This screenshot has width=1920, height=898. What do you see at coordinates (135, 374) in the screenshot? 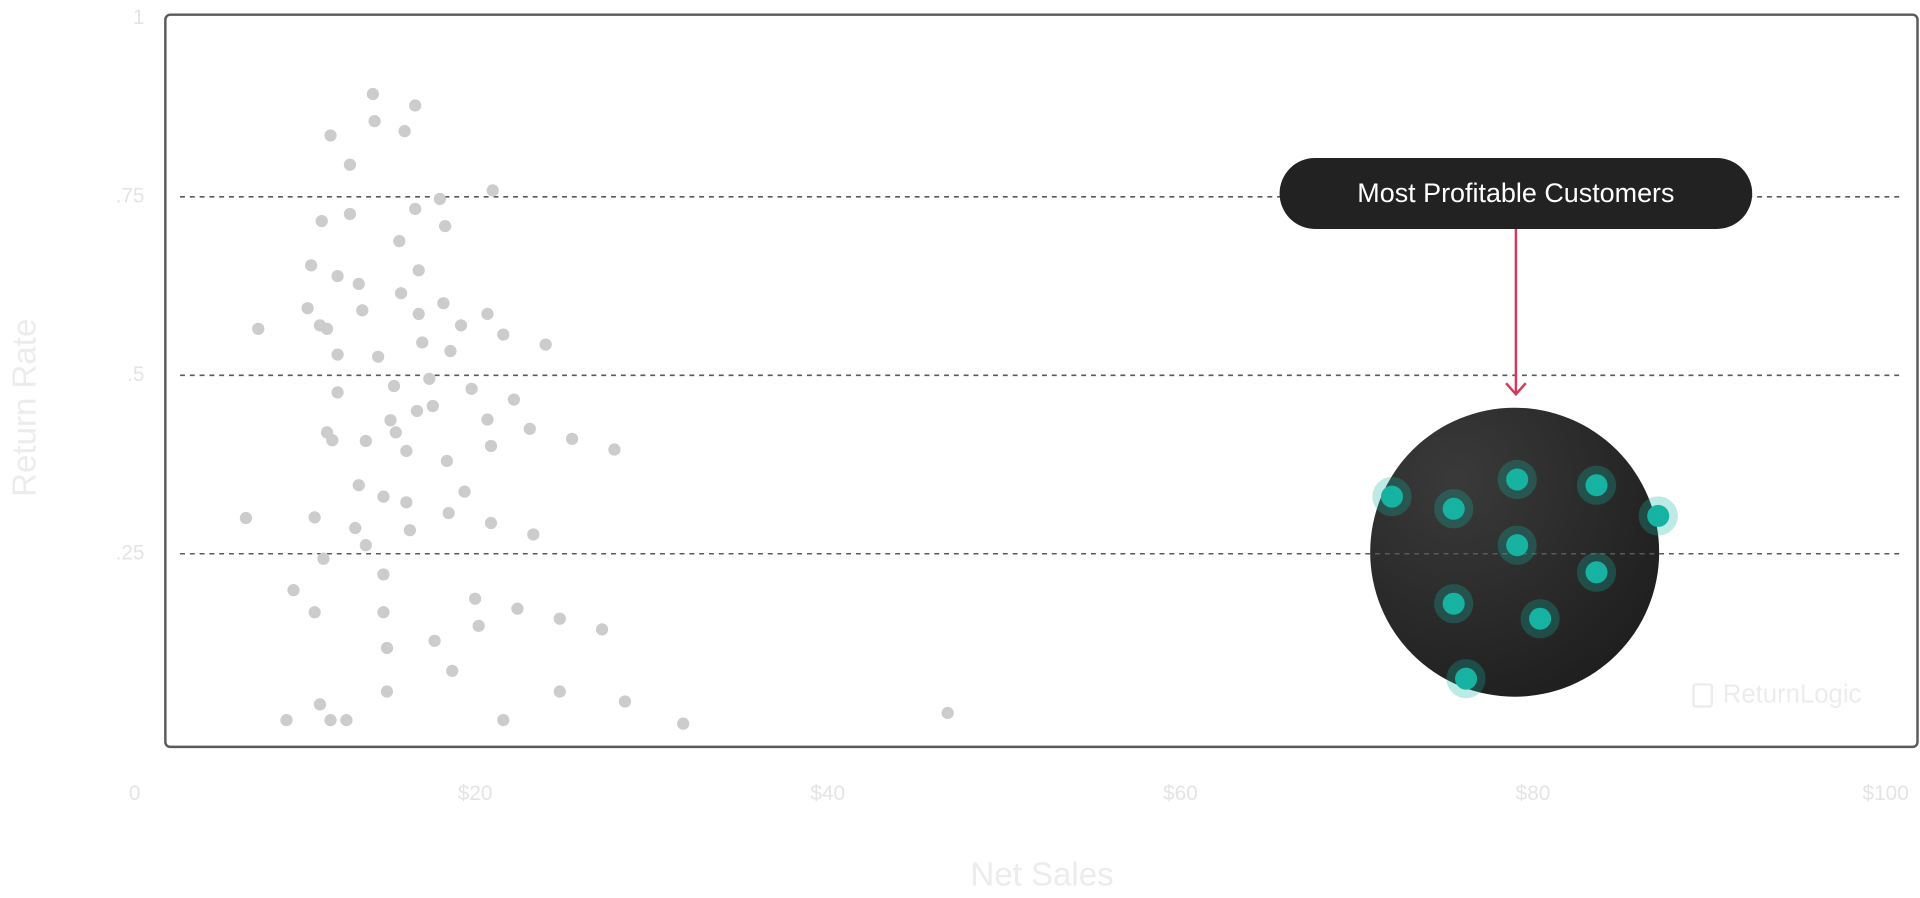
I see `y-tick-label: .5` at bounding box center [135, 374].